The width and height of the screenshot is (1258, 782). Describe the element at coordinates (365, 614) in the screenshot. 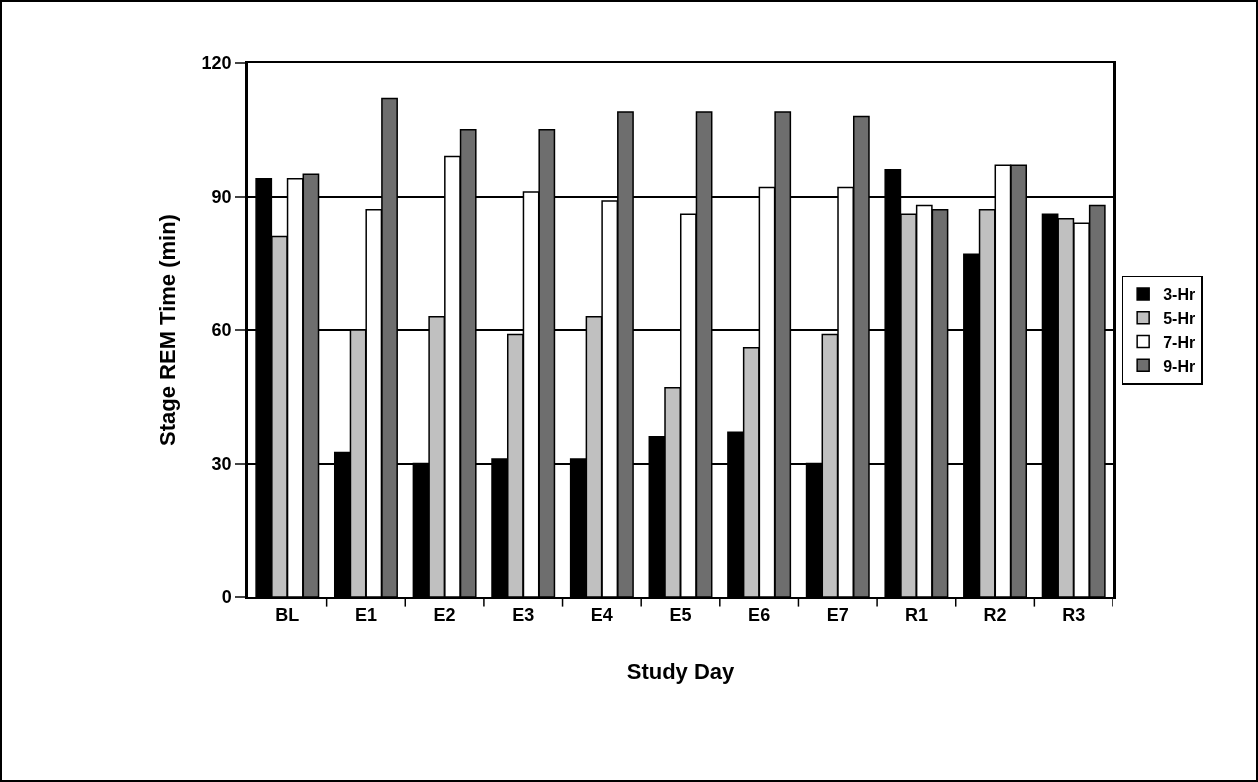

I see `x-tick-label: E1` at that location.